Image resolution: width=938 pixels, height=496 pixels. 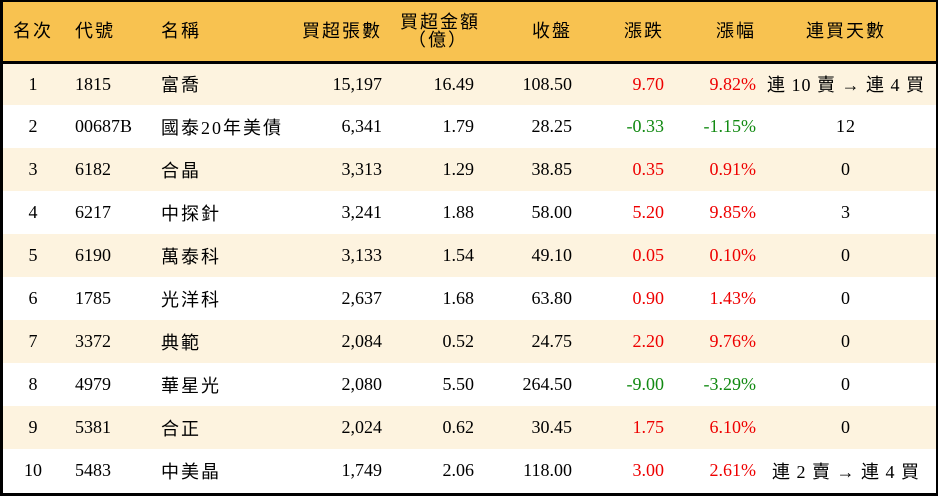 I want to click on cell-close: 24.75, so click(x=552, y=341).